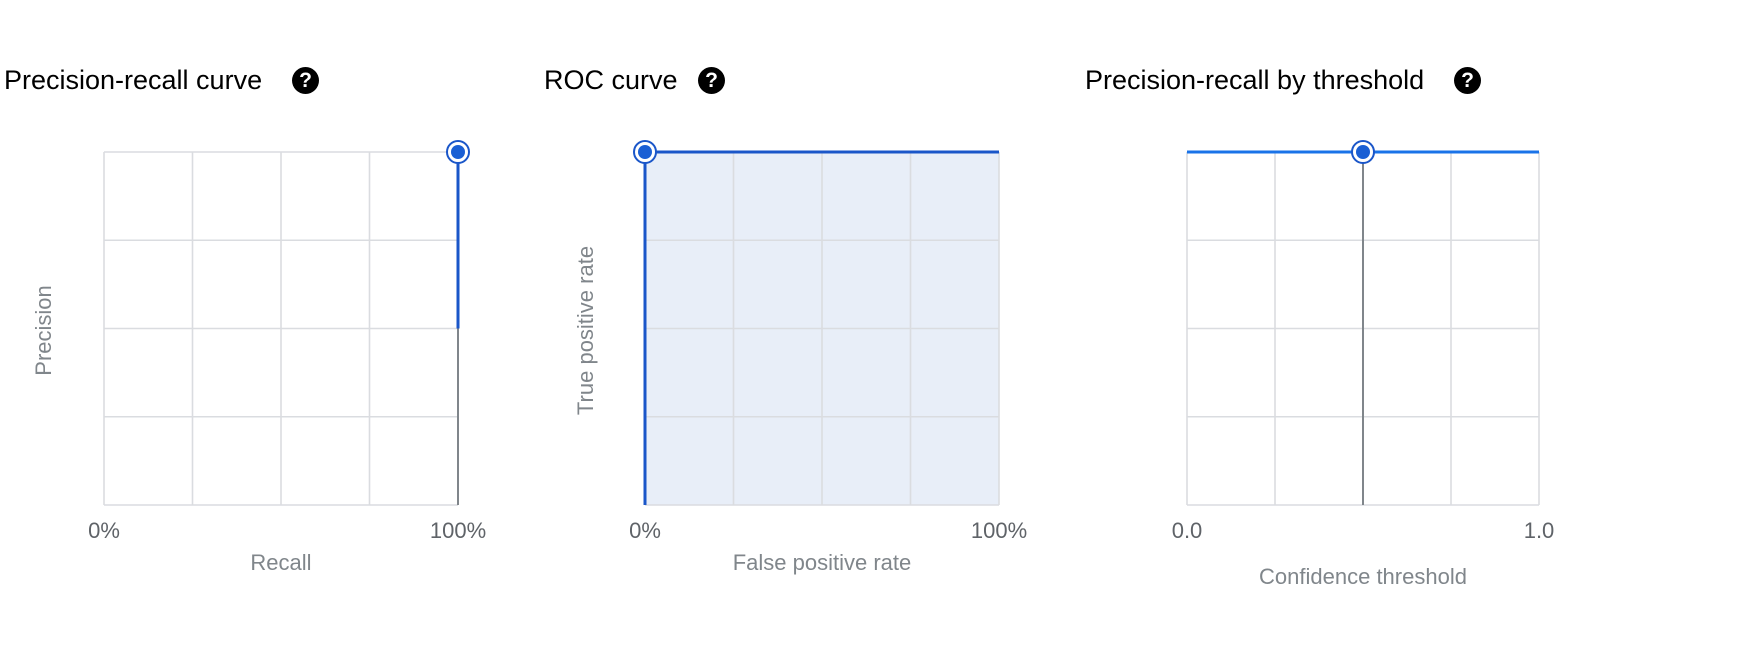  Describe the element at coordinates (822, 562) in the screenshot. I see `x-axis-label: False positive rate` at that location.